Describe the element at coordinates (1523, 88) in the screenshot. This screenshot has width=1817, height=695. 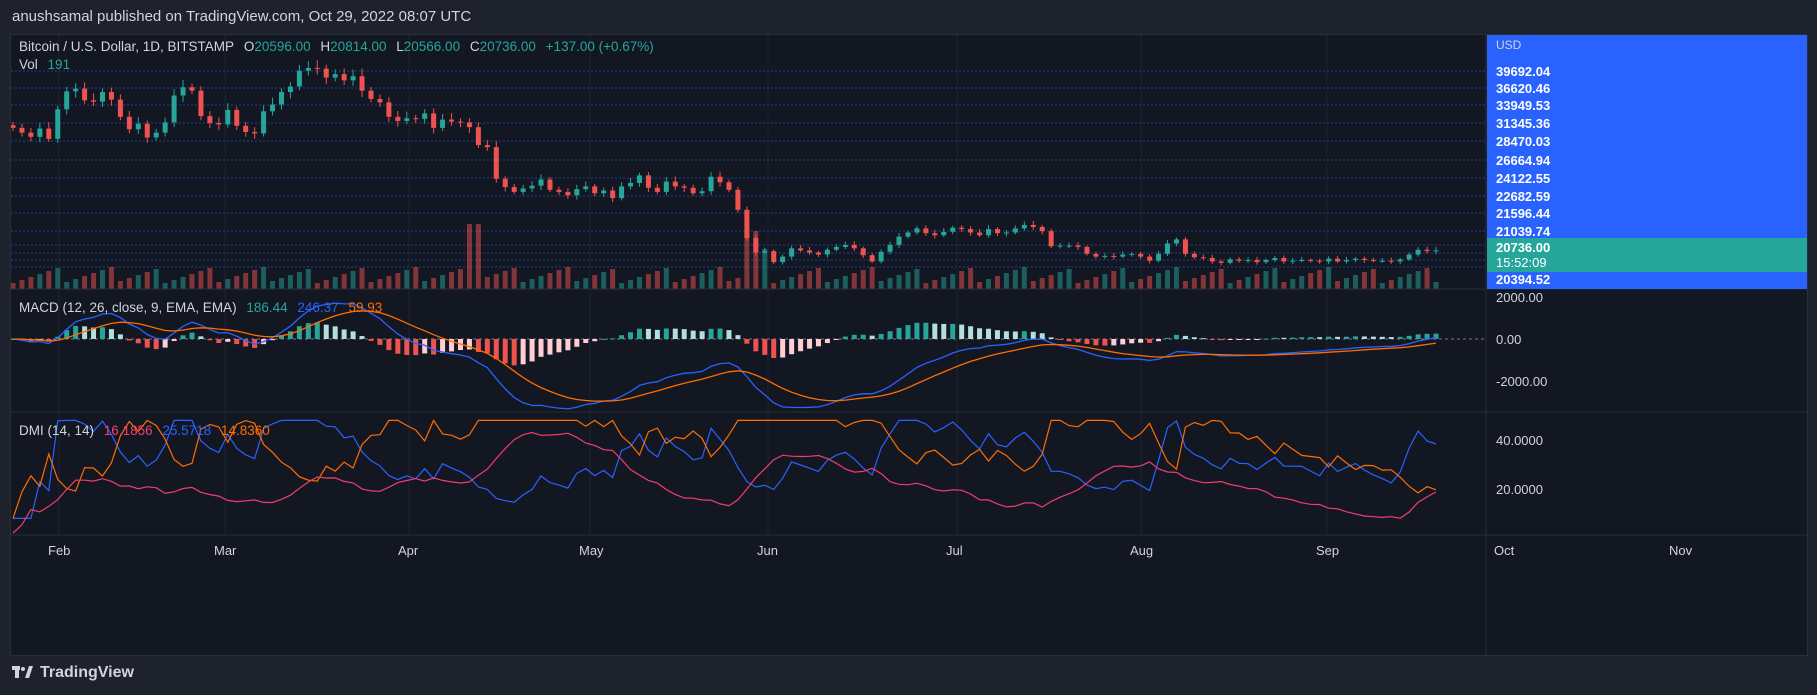
I see `price-tick-label: 36620.46` at that location.